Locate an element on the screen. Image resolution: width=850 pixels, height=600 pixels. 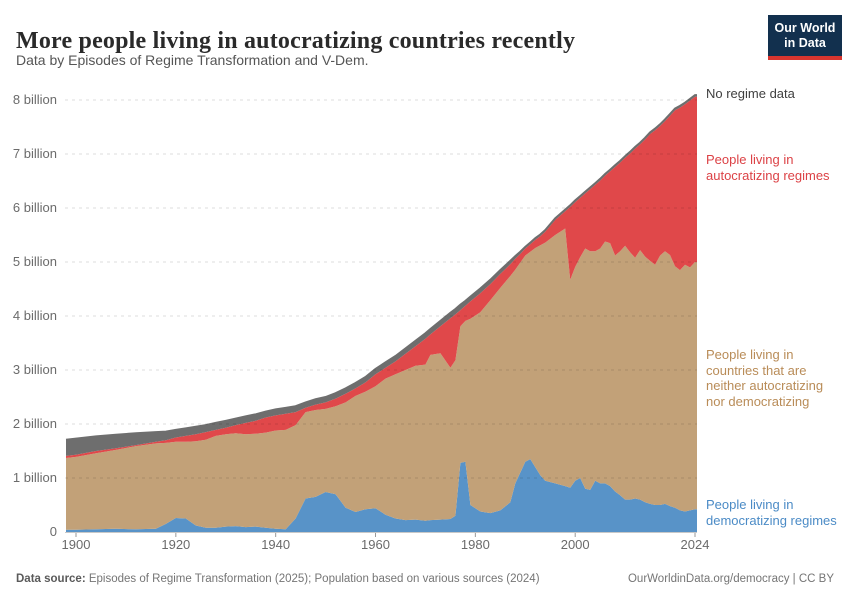
owid-logo: Our World in Data is located at coordinates (805, 37).